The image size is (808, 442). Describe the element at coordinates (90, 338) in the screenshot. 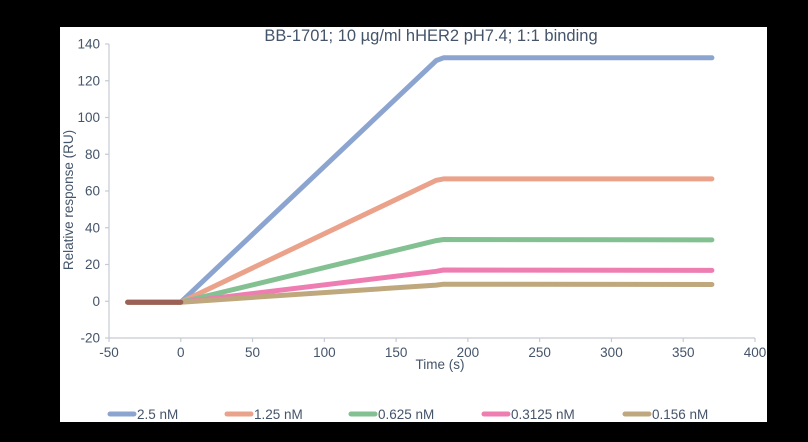

I see `y-tick-label: -20` at that location.